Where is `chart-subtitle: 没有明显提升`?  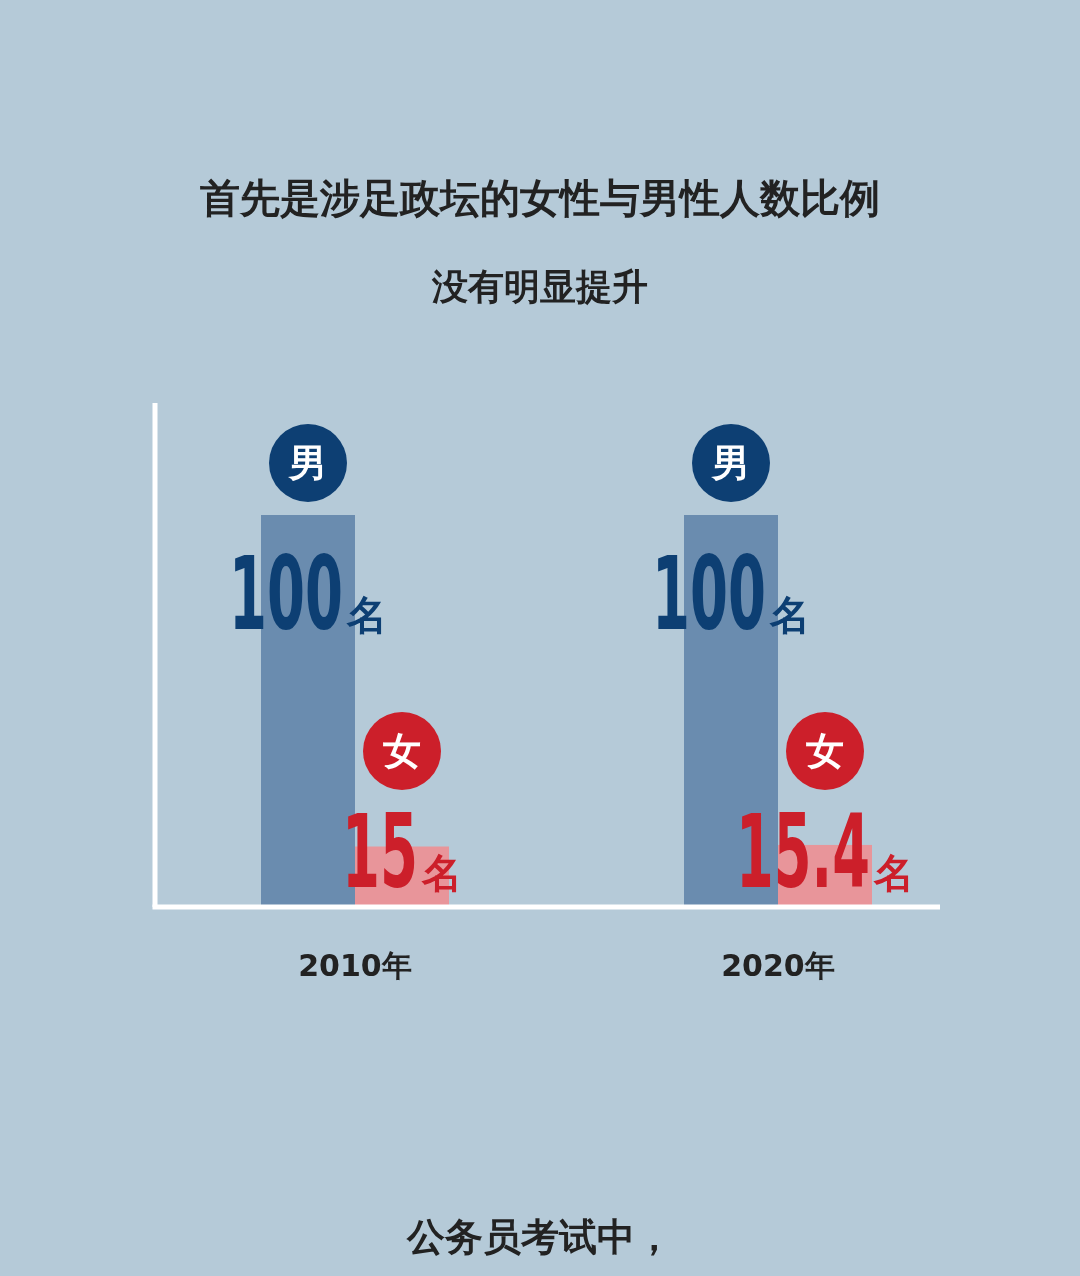
chart-subtitle: 没有明显提升 is located at coordinates (539, 286).